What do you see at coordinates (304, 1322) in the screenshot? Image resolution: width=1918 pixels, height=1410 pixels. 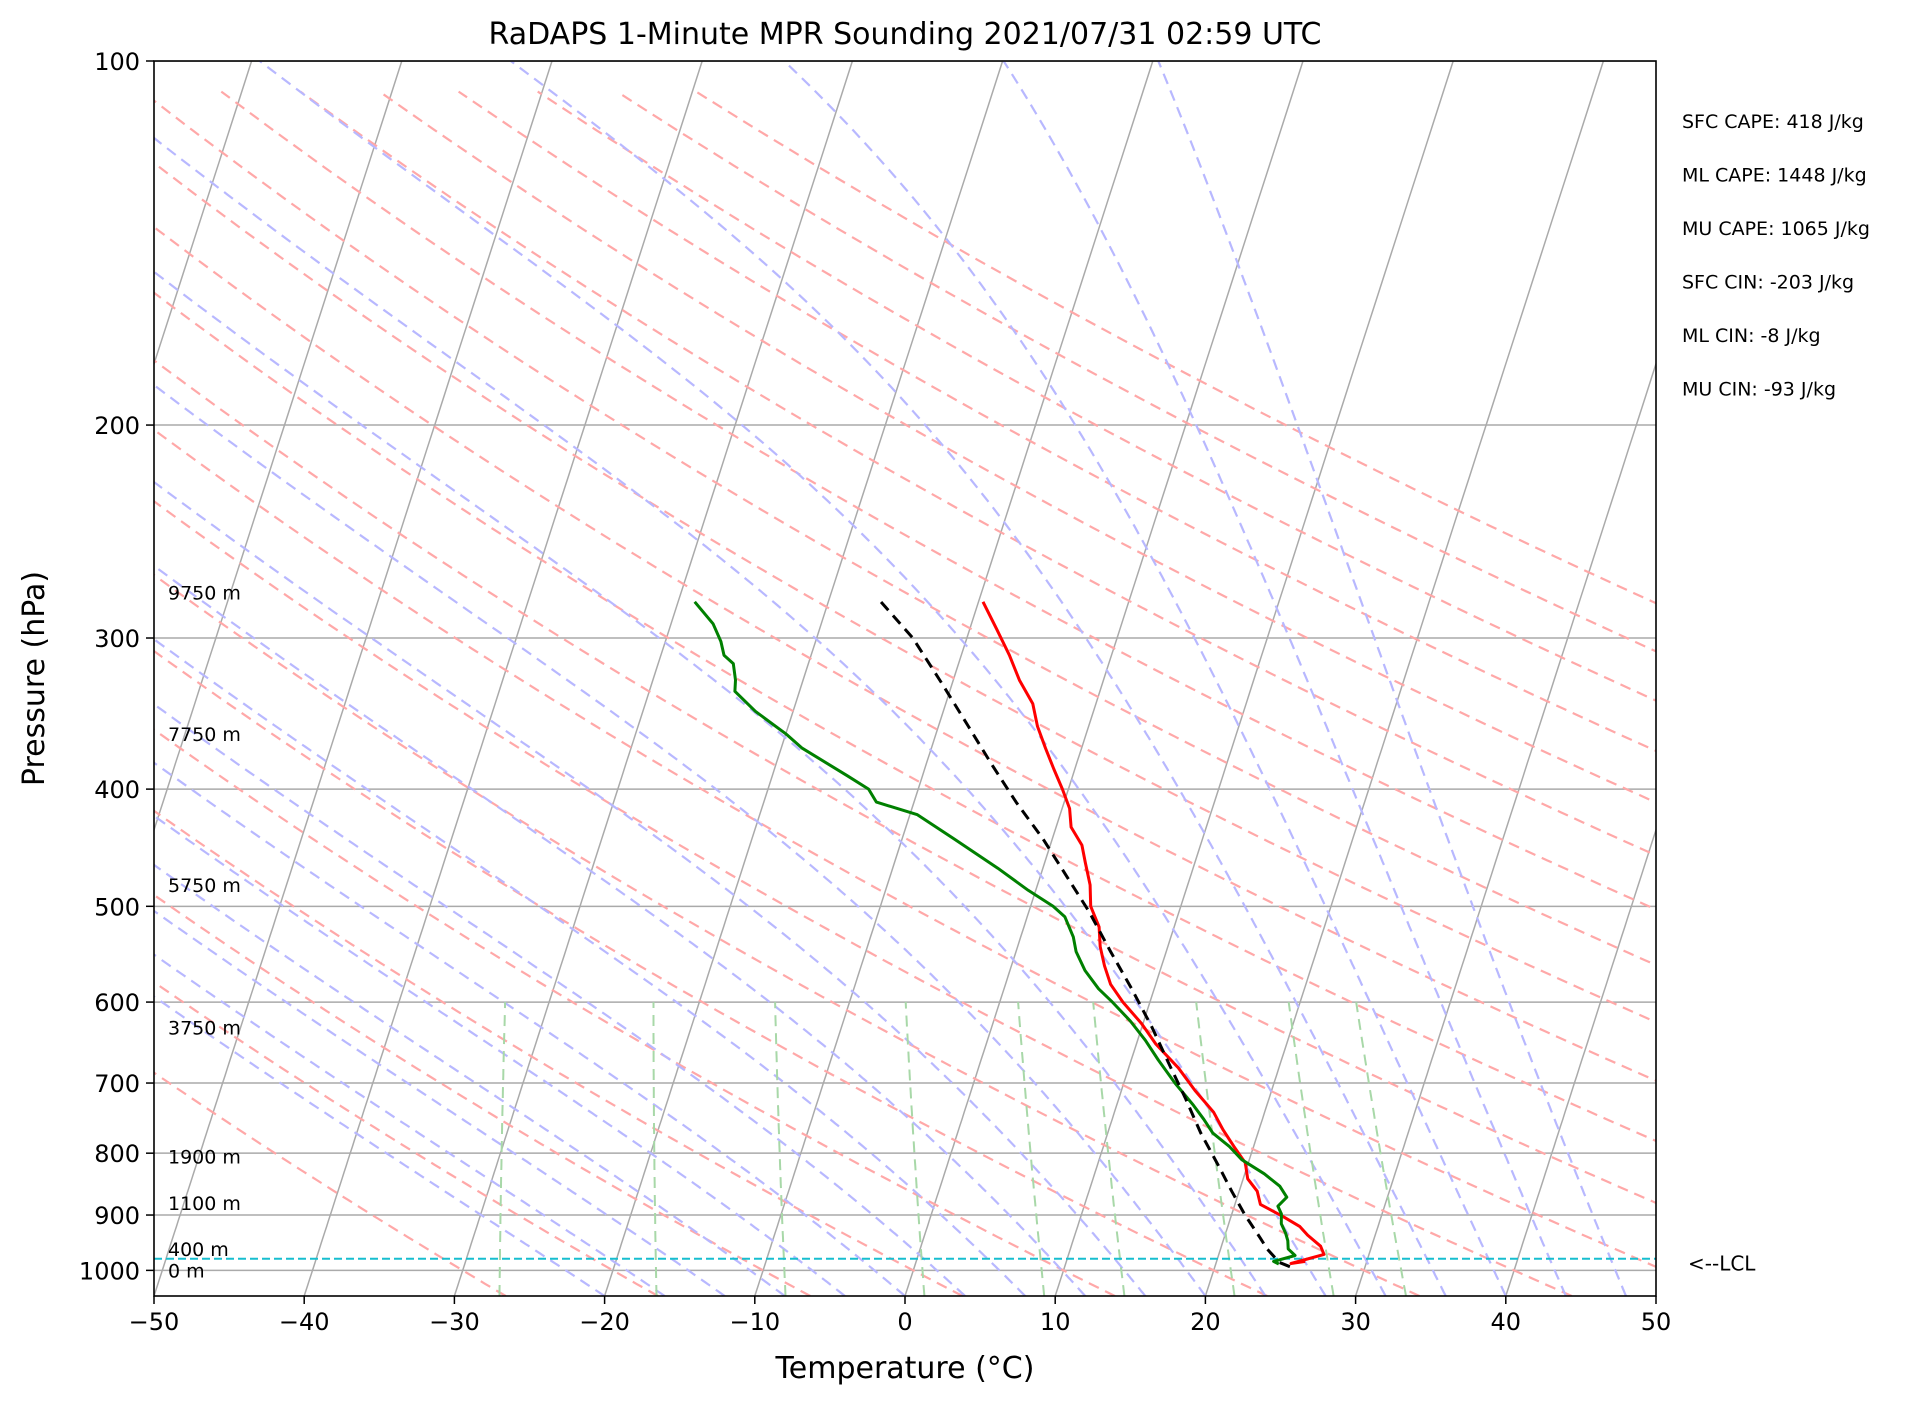 I see `x-tick-label: −40` at bounding box center [304, 1322].